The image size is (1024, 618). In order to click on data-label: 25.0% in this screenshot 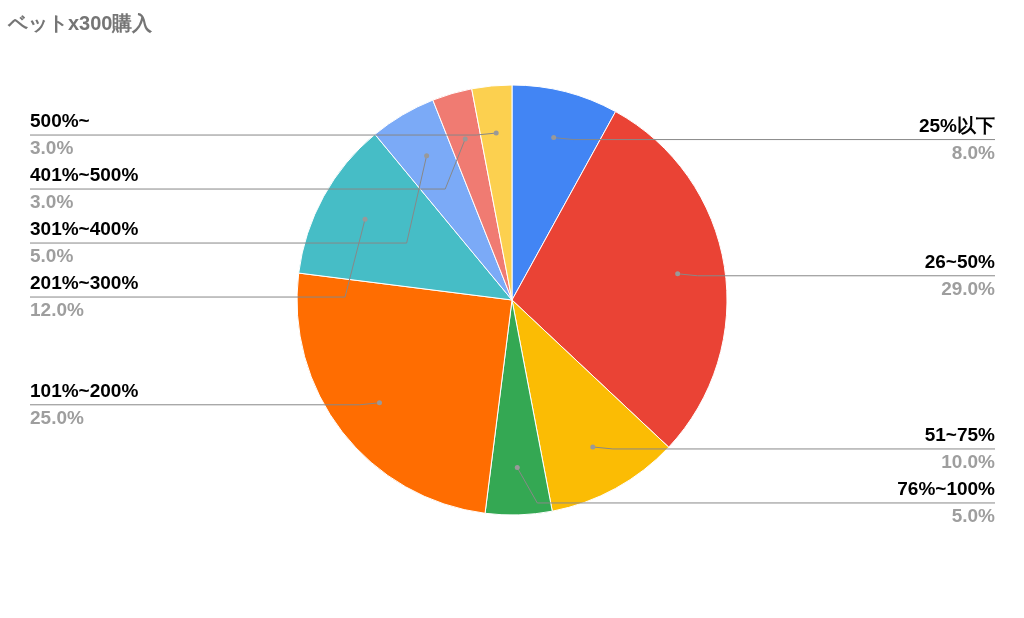, I will do `click(57, 417)`.